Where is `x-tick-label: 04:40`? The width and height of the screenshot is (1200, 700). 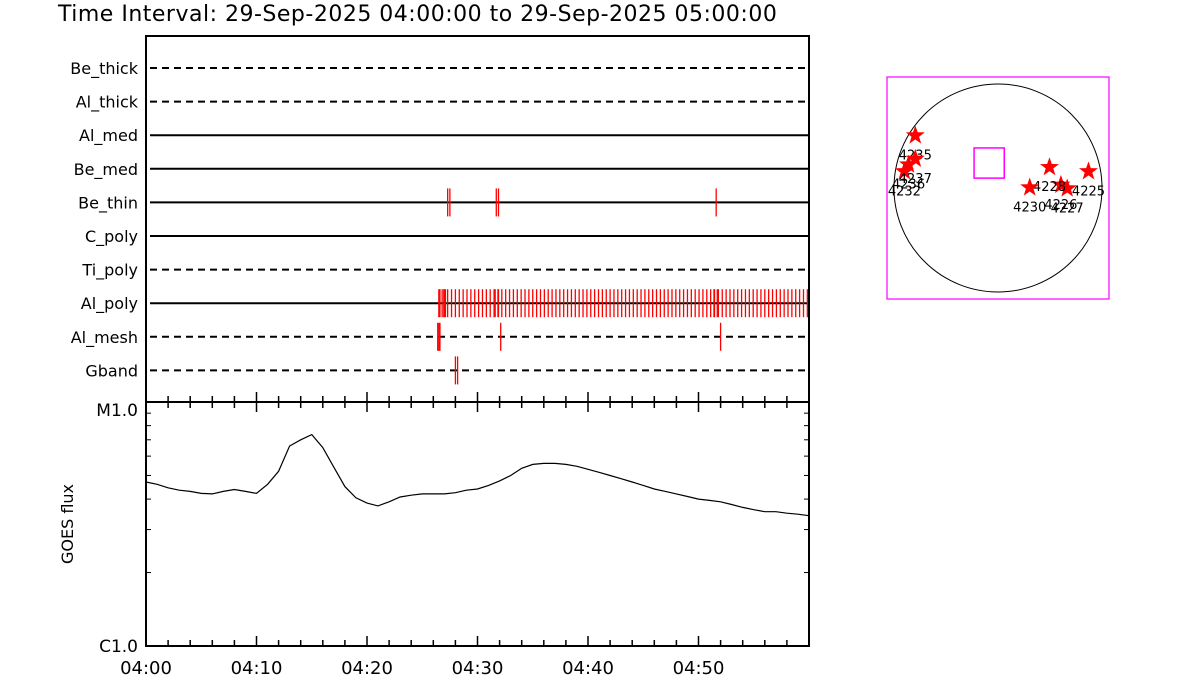 x-tick-label: 04:40 is located at coordinates (588, 668).